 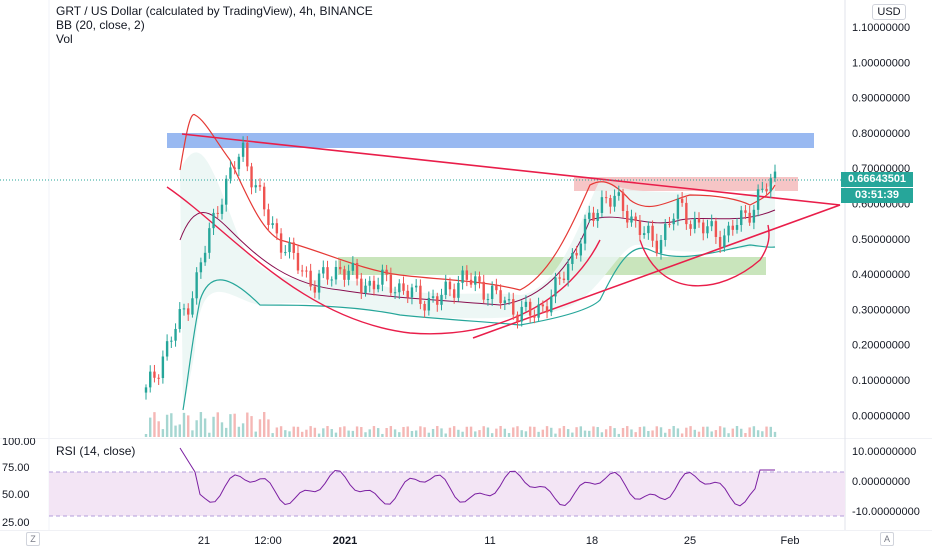 What do you see at coordinates (447, 494) in the screenshot?
I see `rsi-band` at bounding box center [447, 494].